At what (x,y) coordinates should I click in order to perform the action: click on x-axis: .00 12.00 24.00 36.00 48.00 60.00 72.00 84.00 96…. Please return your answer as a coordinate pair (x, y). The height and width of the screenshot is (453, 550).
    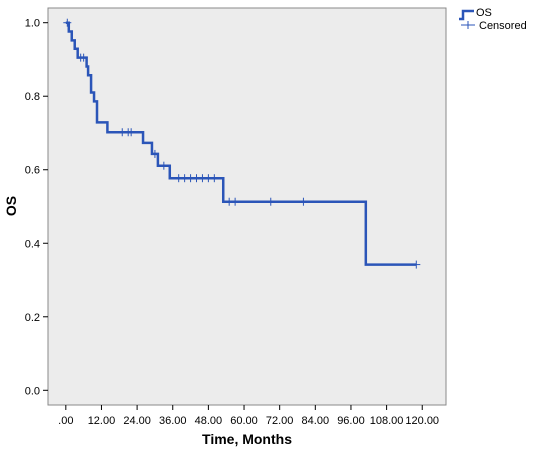
    Looking at the image, I should click on (248, 416).